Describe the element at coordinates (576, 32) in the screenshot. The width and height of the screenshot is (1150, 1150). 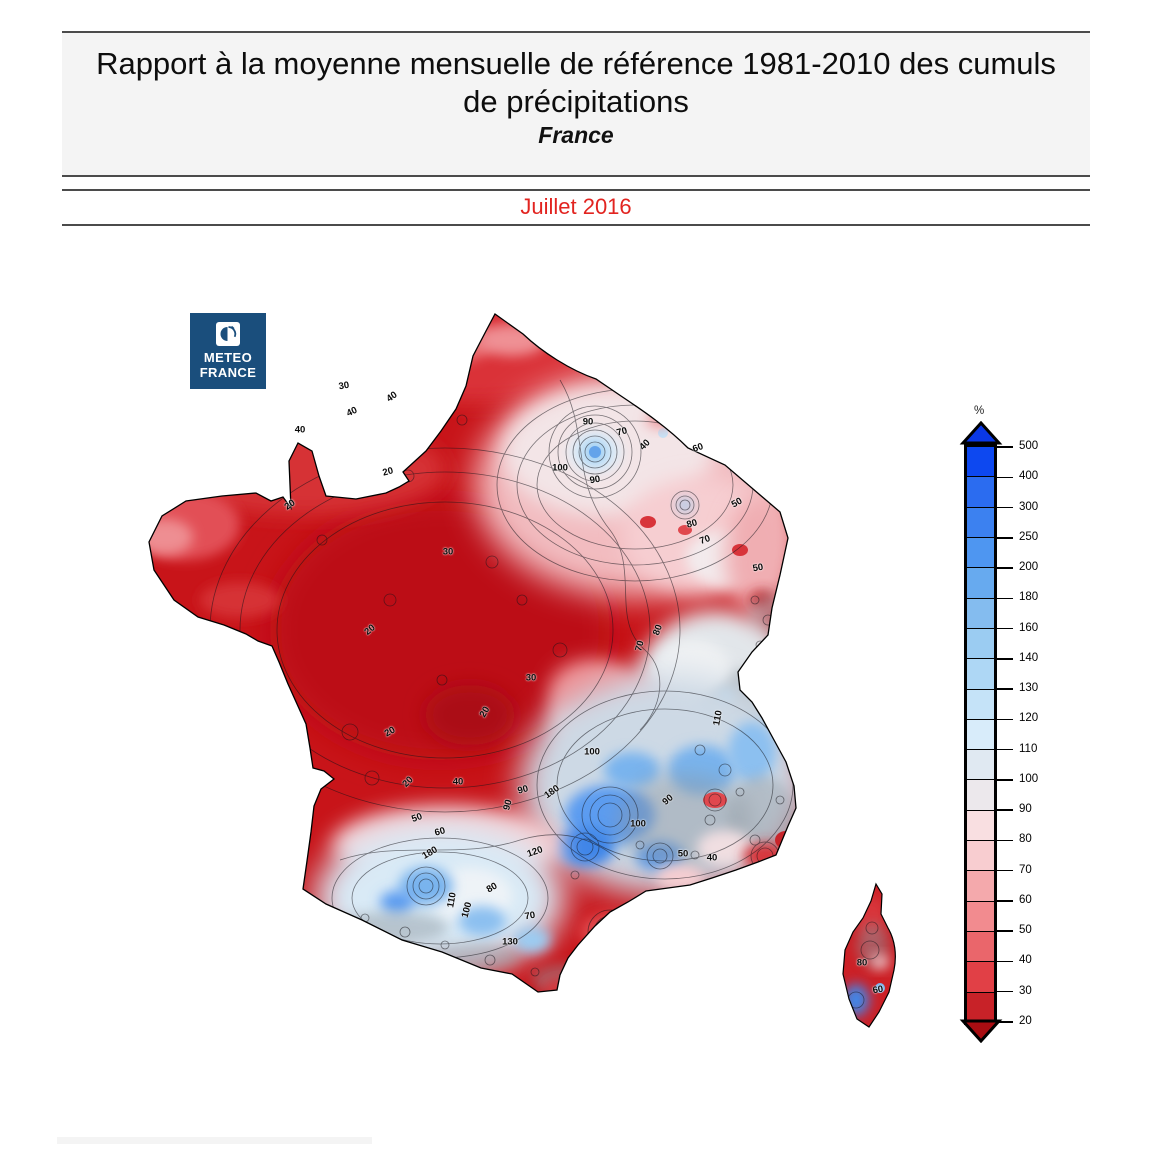
I see `divider-top` at that location.